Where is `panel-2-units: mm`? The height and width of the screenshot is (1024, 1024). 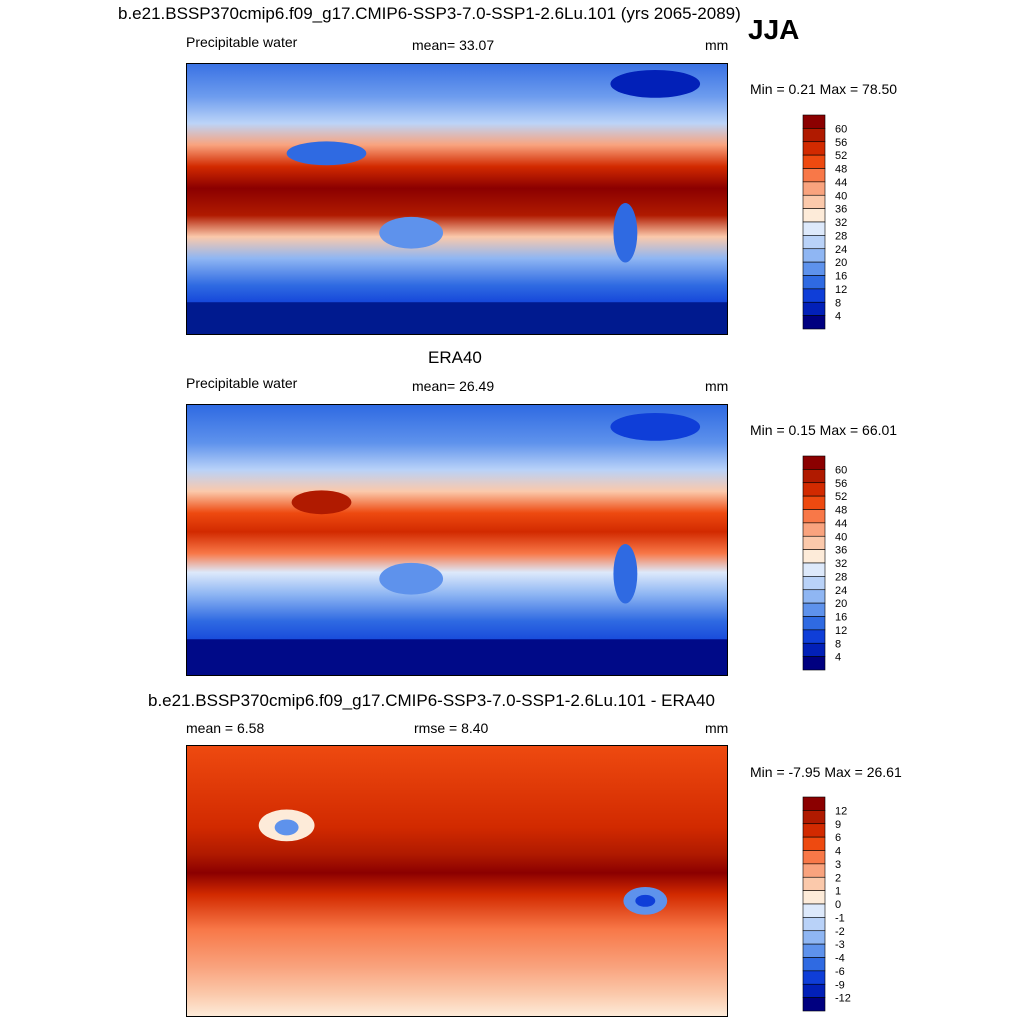
panel-2-units: mm is located at coordinates (717, 386).